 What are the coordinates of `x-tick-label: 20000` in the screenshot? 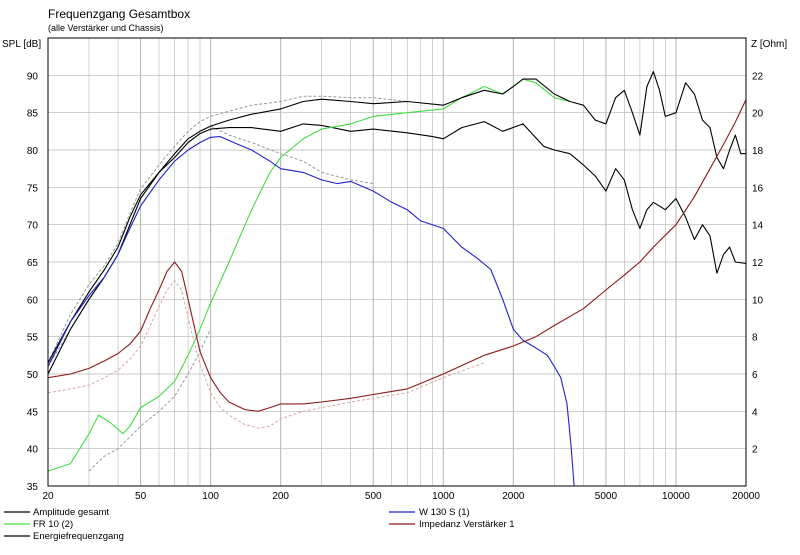 It's located at (746, 496).